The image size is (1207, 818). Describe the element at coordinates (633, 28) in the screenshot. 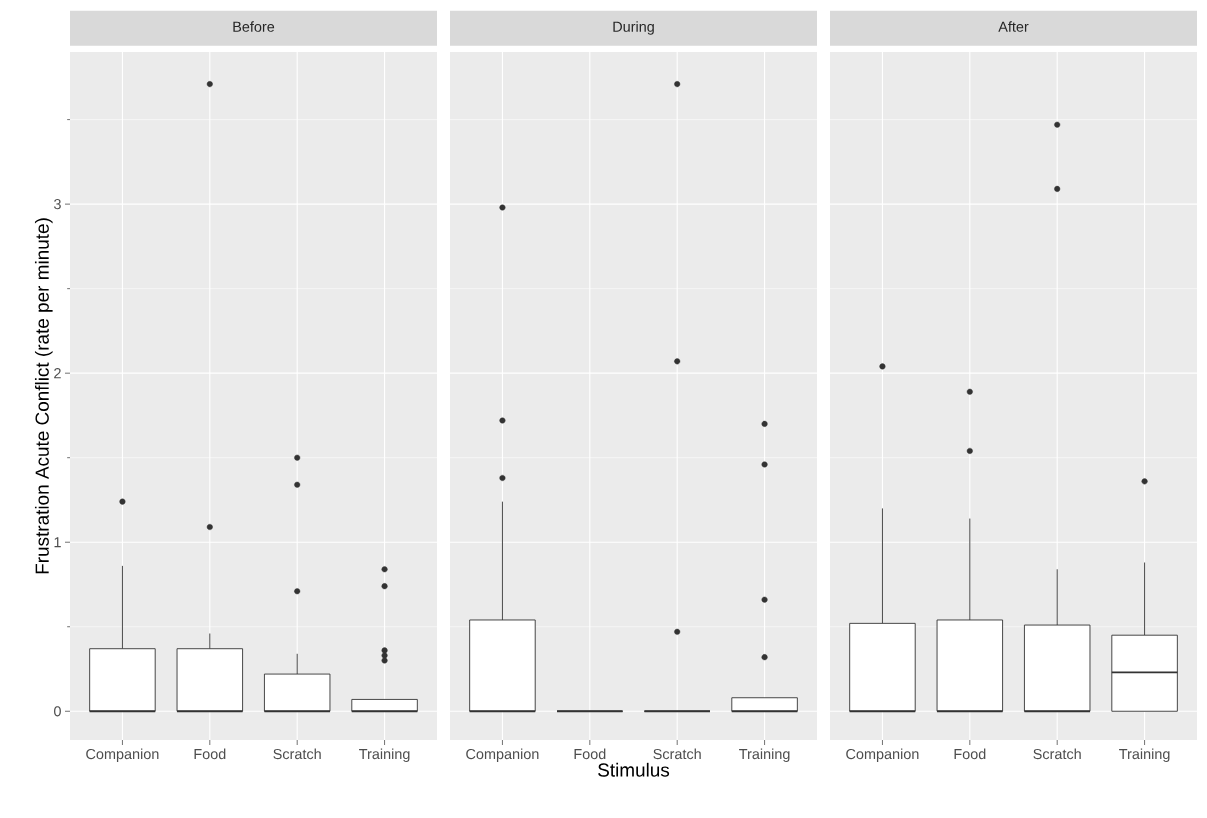

I see `chart-title: During` at that location.